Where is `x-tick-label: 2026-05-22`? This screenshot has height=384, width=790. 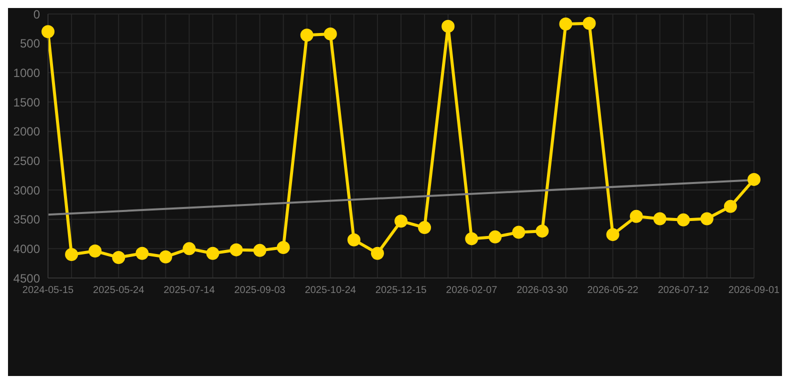 x-tick-label: 2026-05-22 is located at coordinates (613, 290).